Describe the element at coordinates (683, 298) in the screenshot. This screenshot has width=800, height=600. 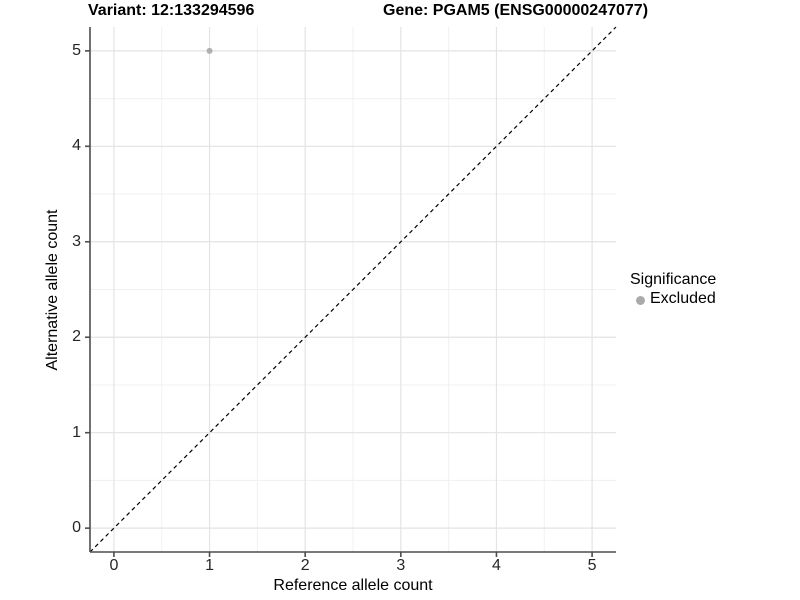
I see `legend-item-label: Excluded` at that location.